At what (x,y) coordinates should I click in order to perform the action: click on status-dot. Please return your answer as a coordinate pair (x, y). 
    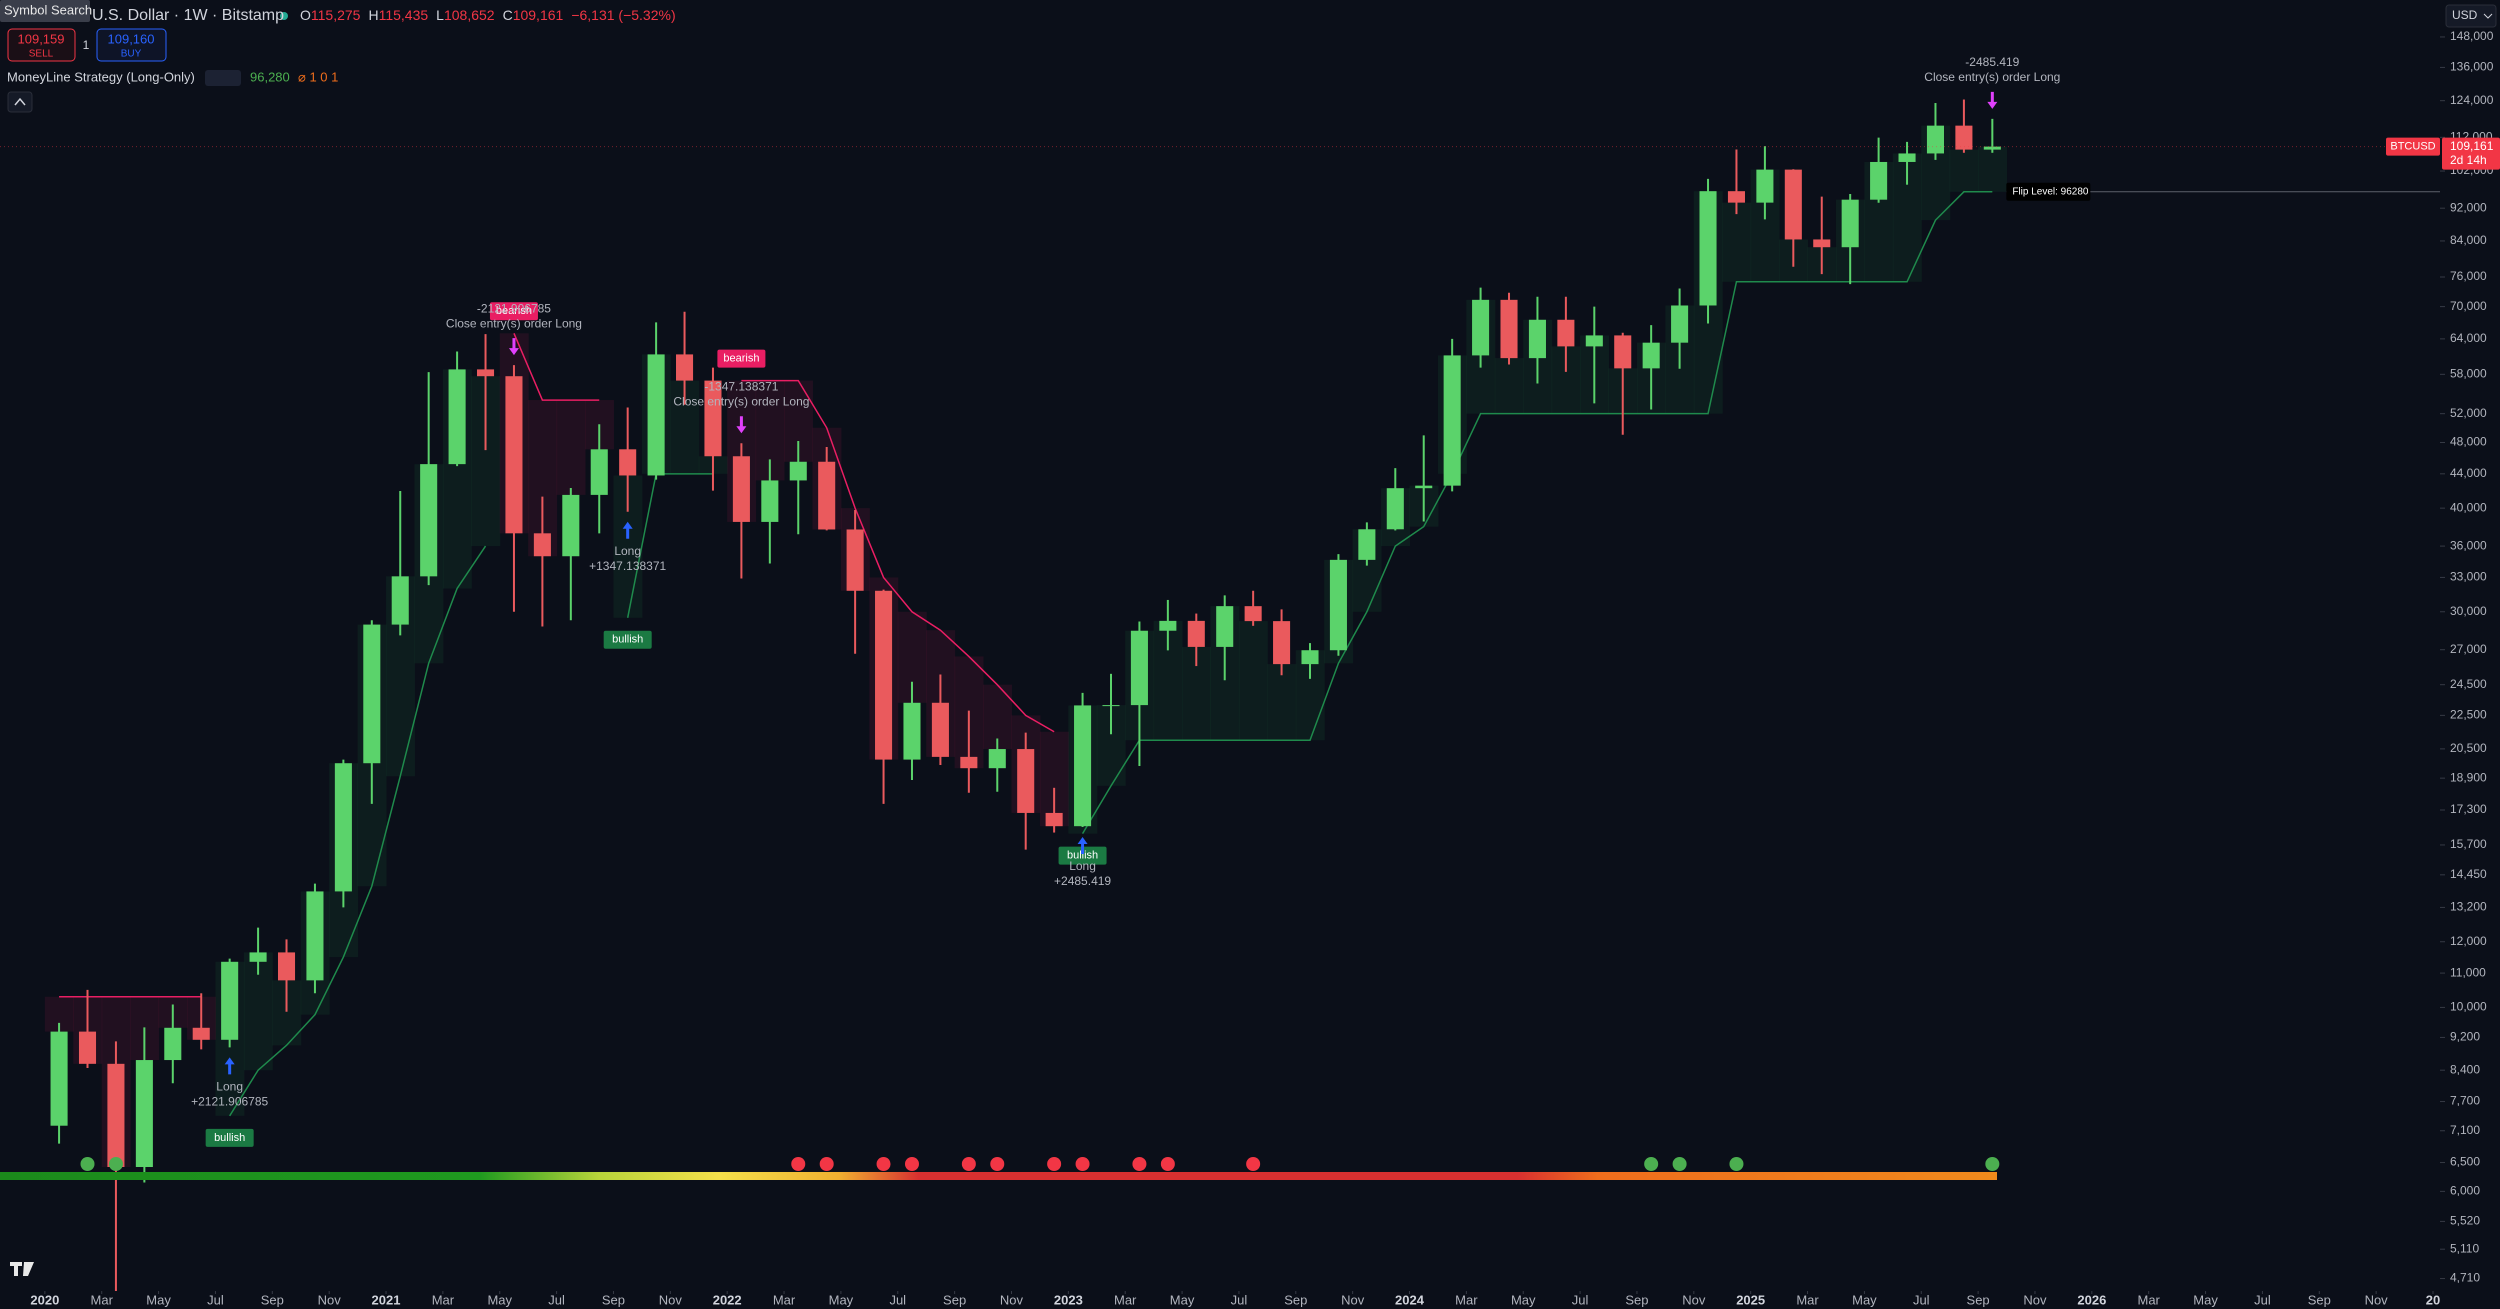
    Looking at the image, I should click on (284, 16).